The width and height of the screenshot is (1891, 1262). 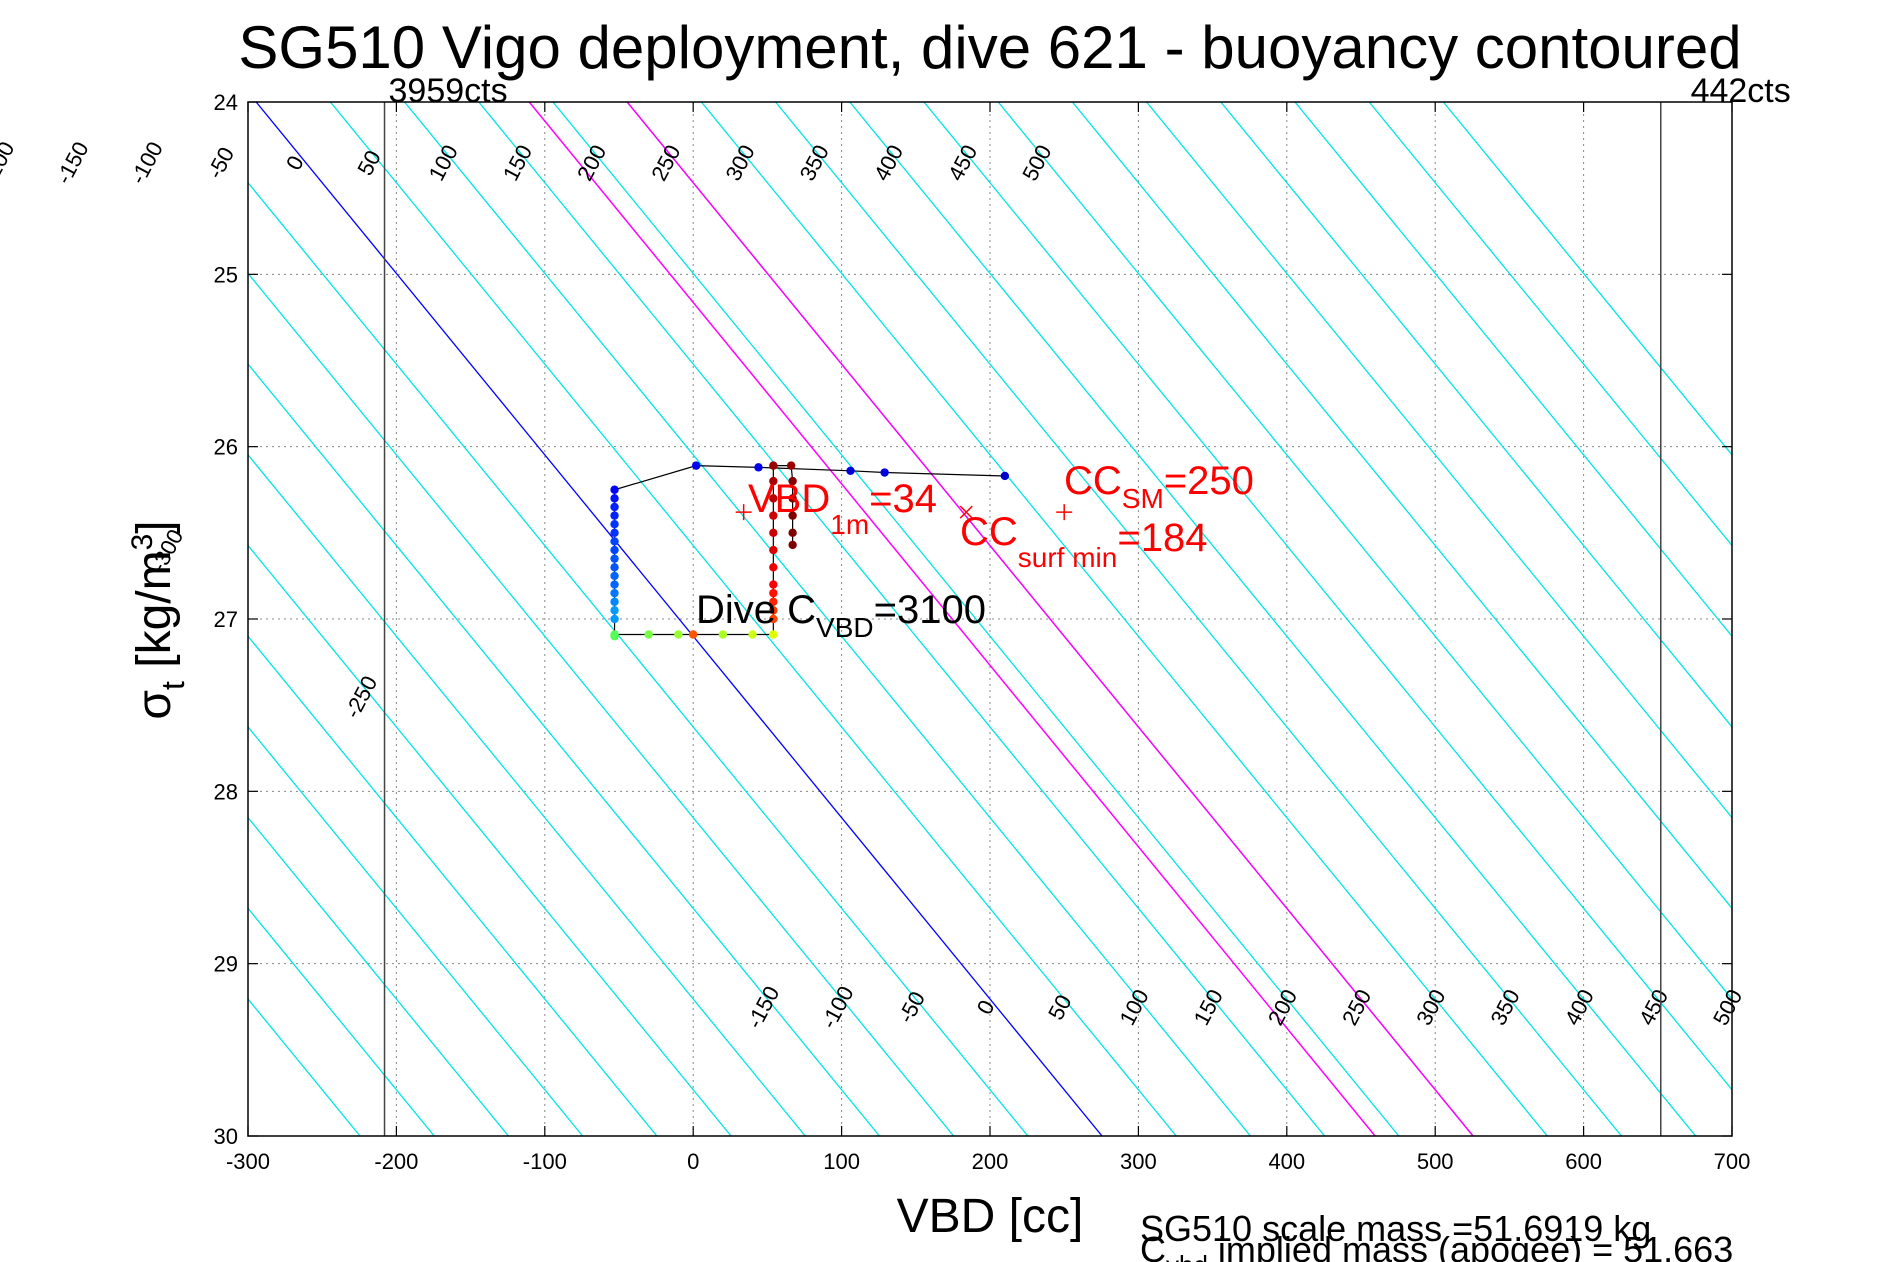 I want to click on vbd-limit-label: 3959cts, so click(x=448, y=91).